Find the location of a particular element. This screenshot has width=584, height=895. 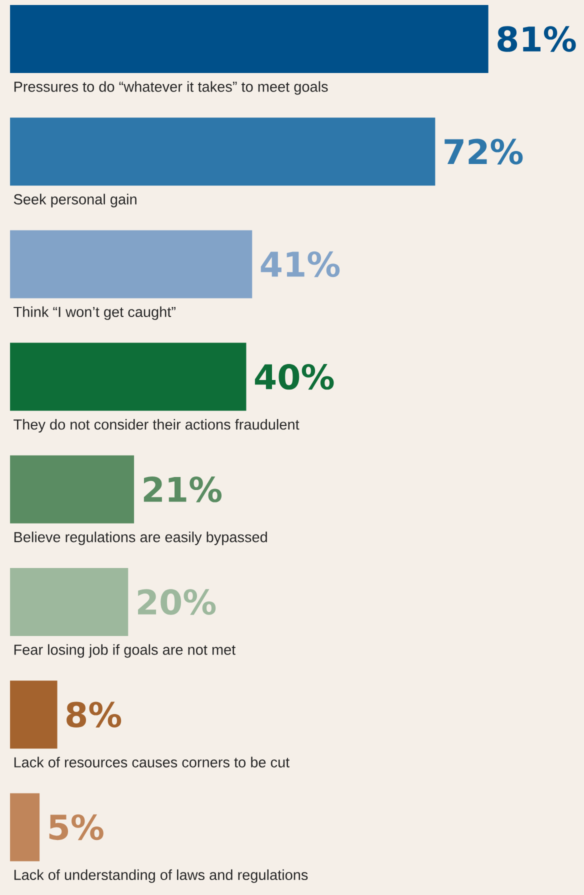

y-tick-label: Pressures to do “whatever it takes” to meet goals is located at coordinates (171, 88).